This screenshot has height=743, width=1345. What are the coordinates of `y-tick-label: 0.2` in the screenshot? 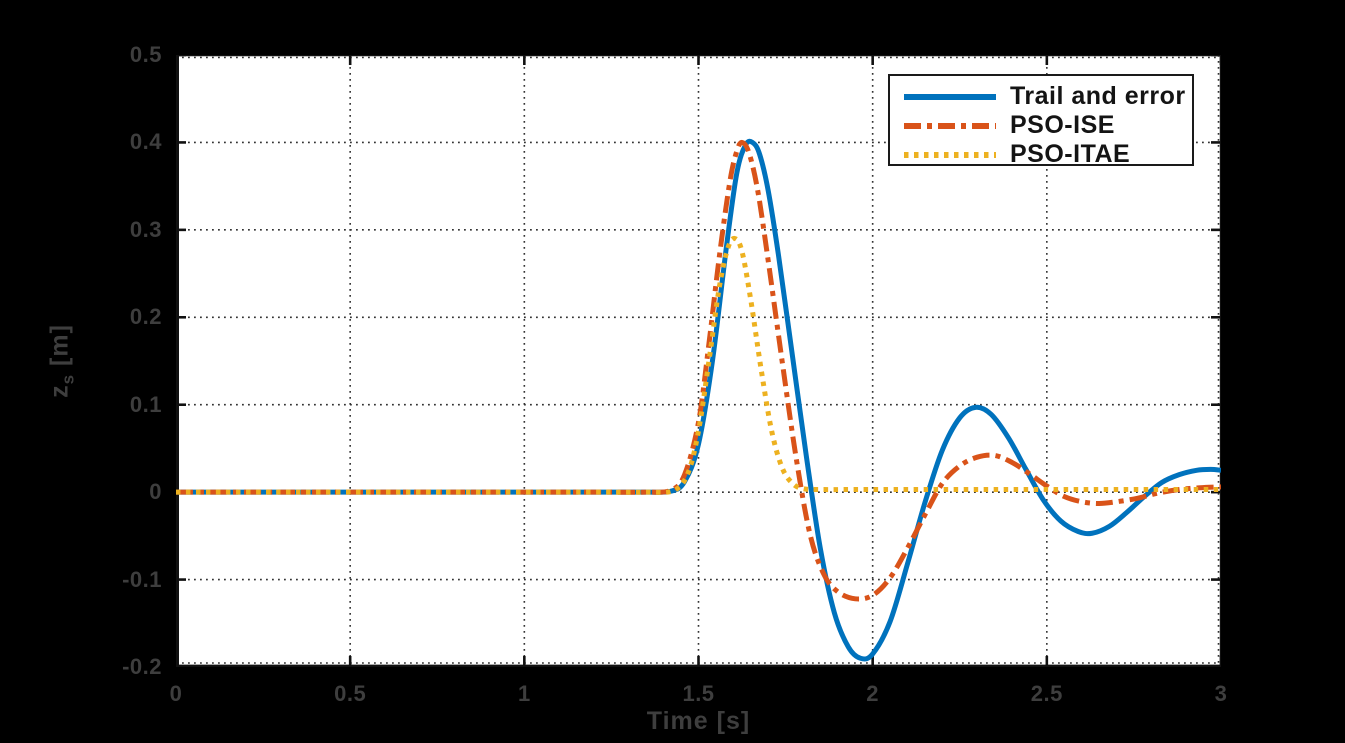 It's located at (145, 317).